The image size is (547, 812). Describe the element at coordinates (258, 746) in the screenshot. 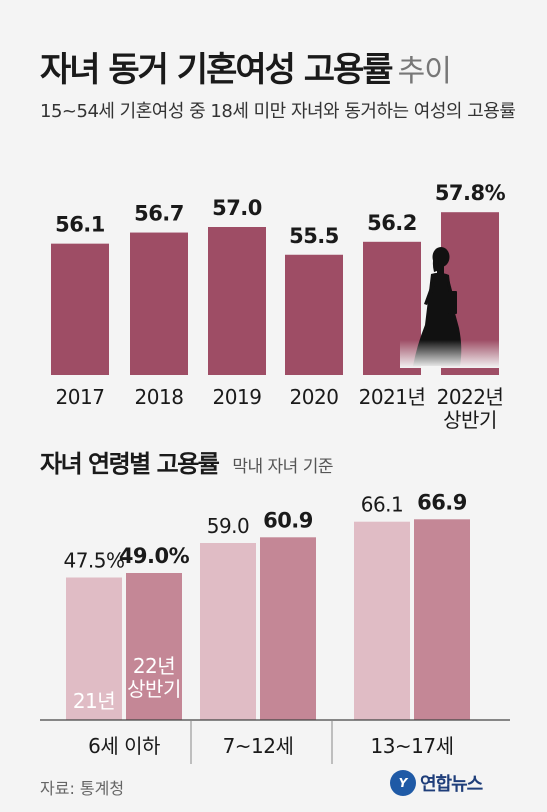

I see `x-tick-label: 7~12세` at that location.